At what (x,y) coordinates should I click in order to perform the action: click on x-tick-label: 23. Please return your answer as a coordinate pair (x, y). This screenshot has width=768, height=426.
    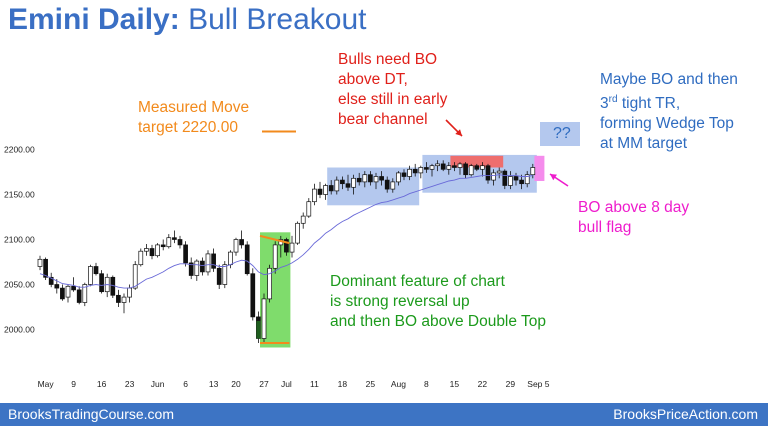
    Looking at the image, I should click on (130, 384).